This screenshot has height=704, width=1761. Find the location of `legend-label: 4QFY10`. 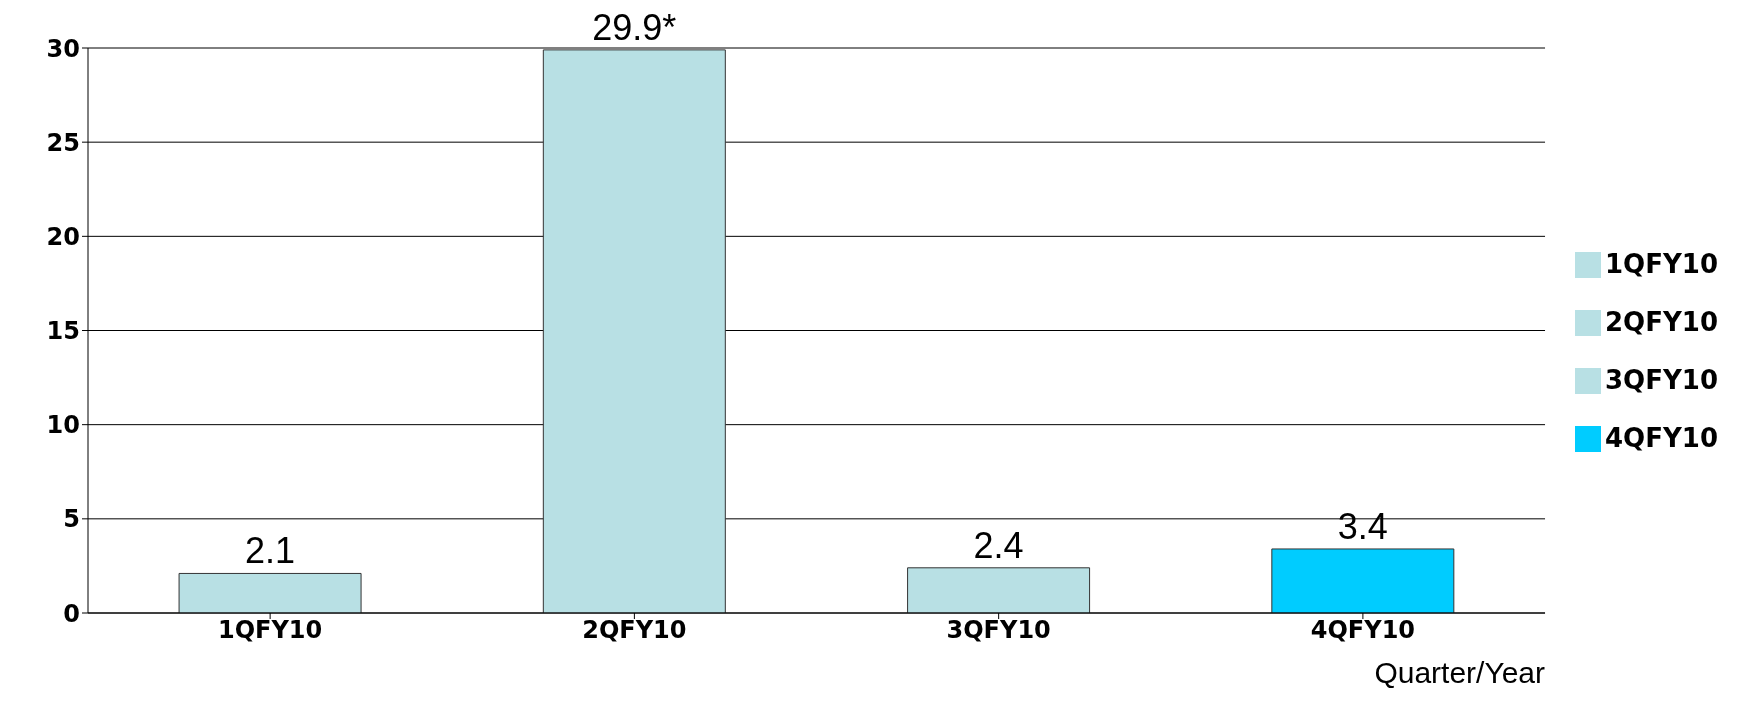

legend-label: 4QFY10 is located at coordinates (1661, 437).